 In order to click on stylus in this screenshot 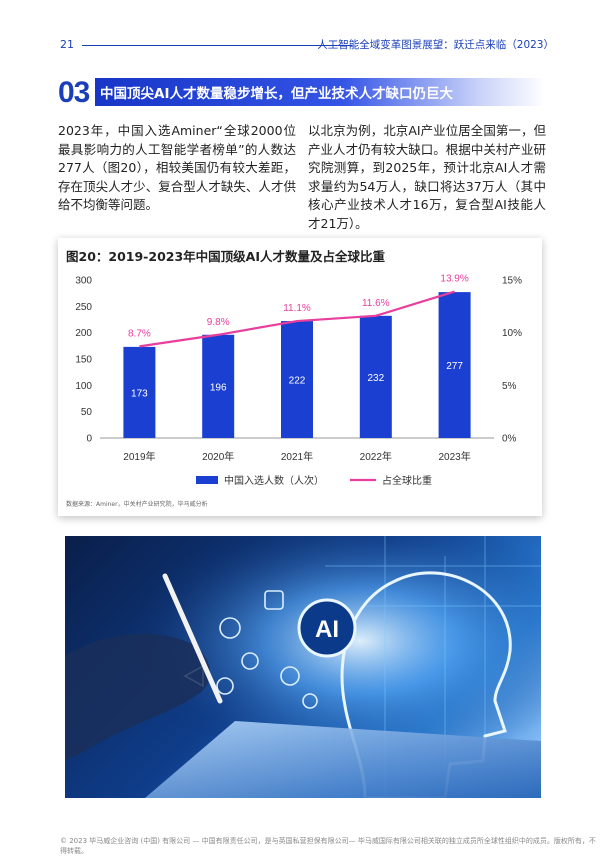, I will do `click(192, 638)`.